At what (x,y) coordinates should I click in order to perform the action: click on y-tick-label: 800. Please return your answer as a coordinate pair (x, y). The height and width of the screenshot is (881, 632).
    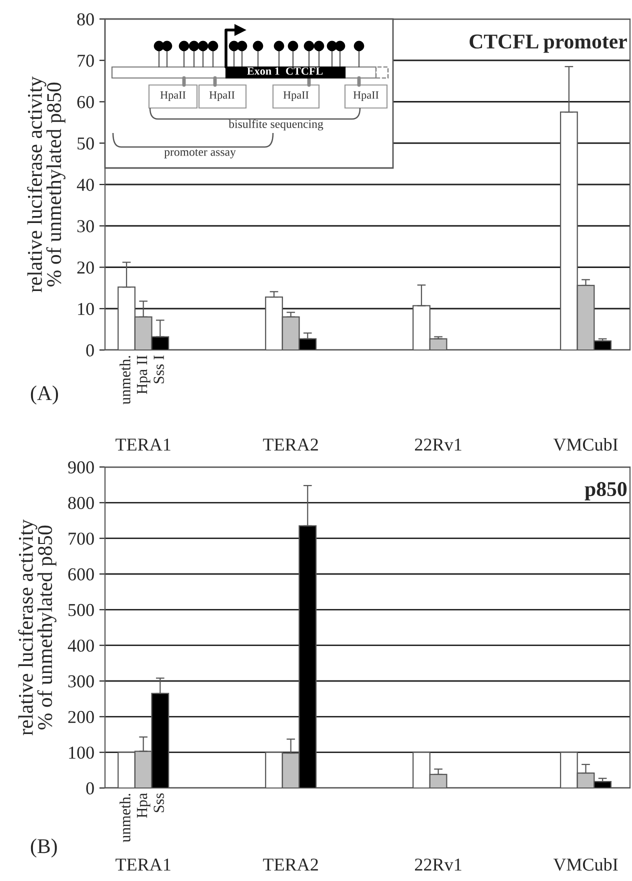
    Looking at the image, I should click on (81, 503).